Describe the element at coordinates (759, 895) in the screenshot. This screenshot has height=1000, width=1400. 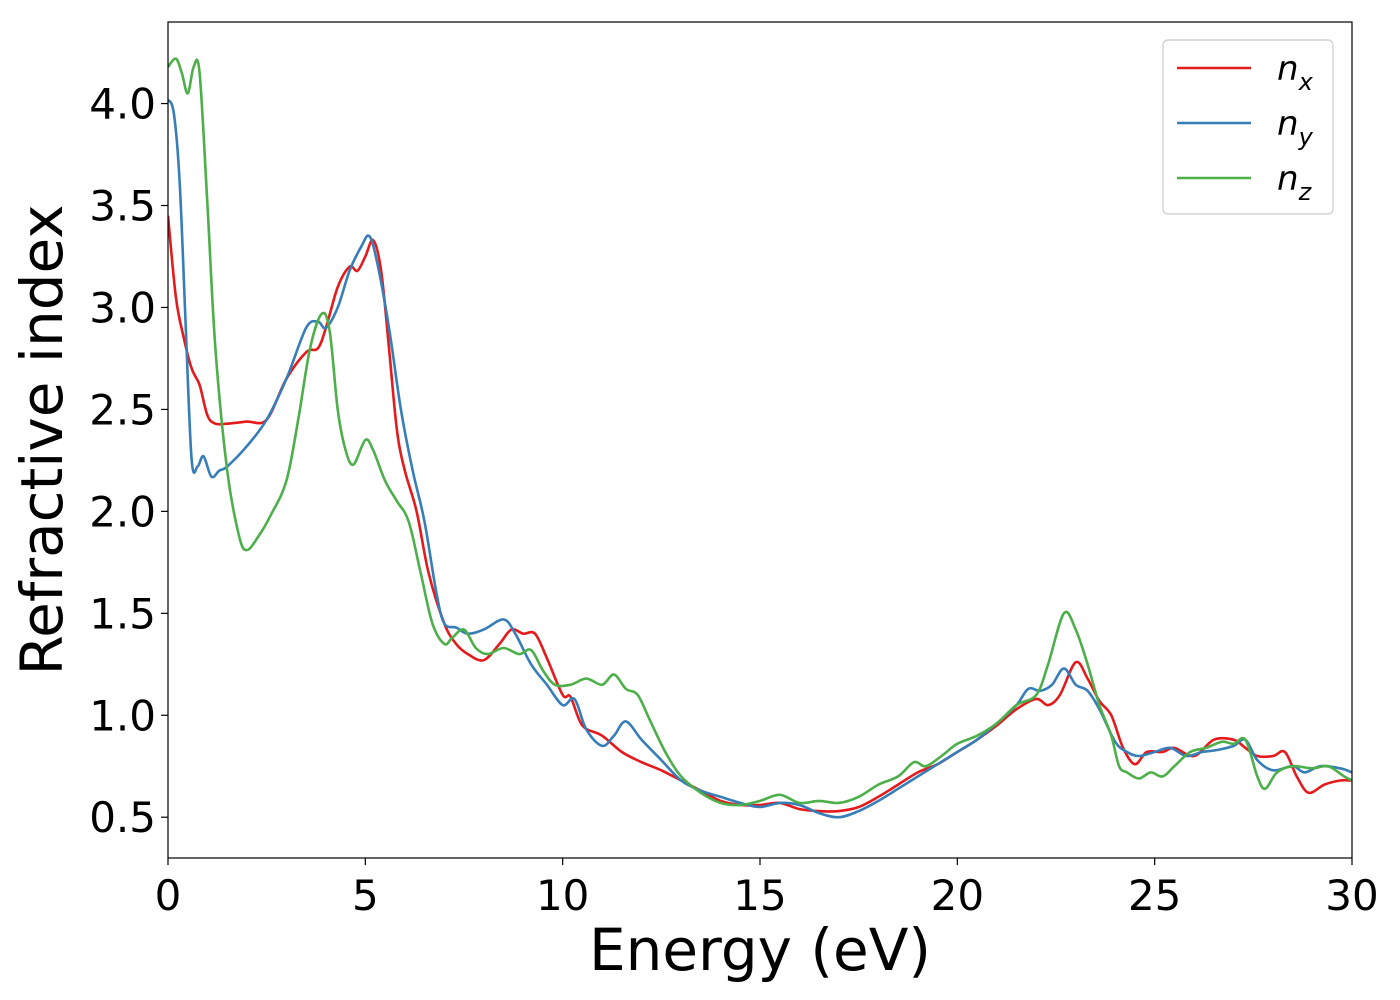
I see `x-tick-label: 15` at that location.